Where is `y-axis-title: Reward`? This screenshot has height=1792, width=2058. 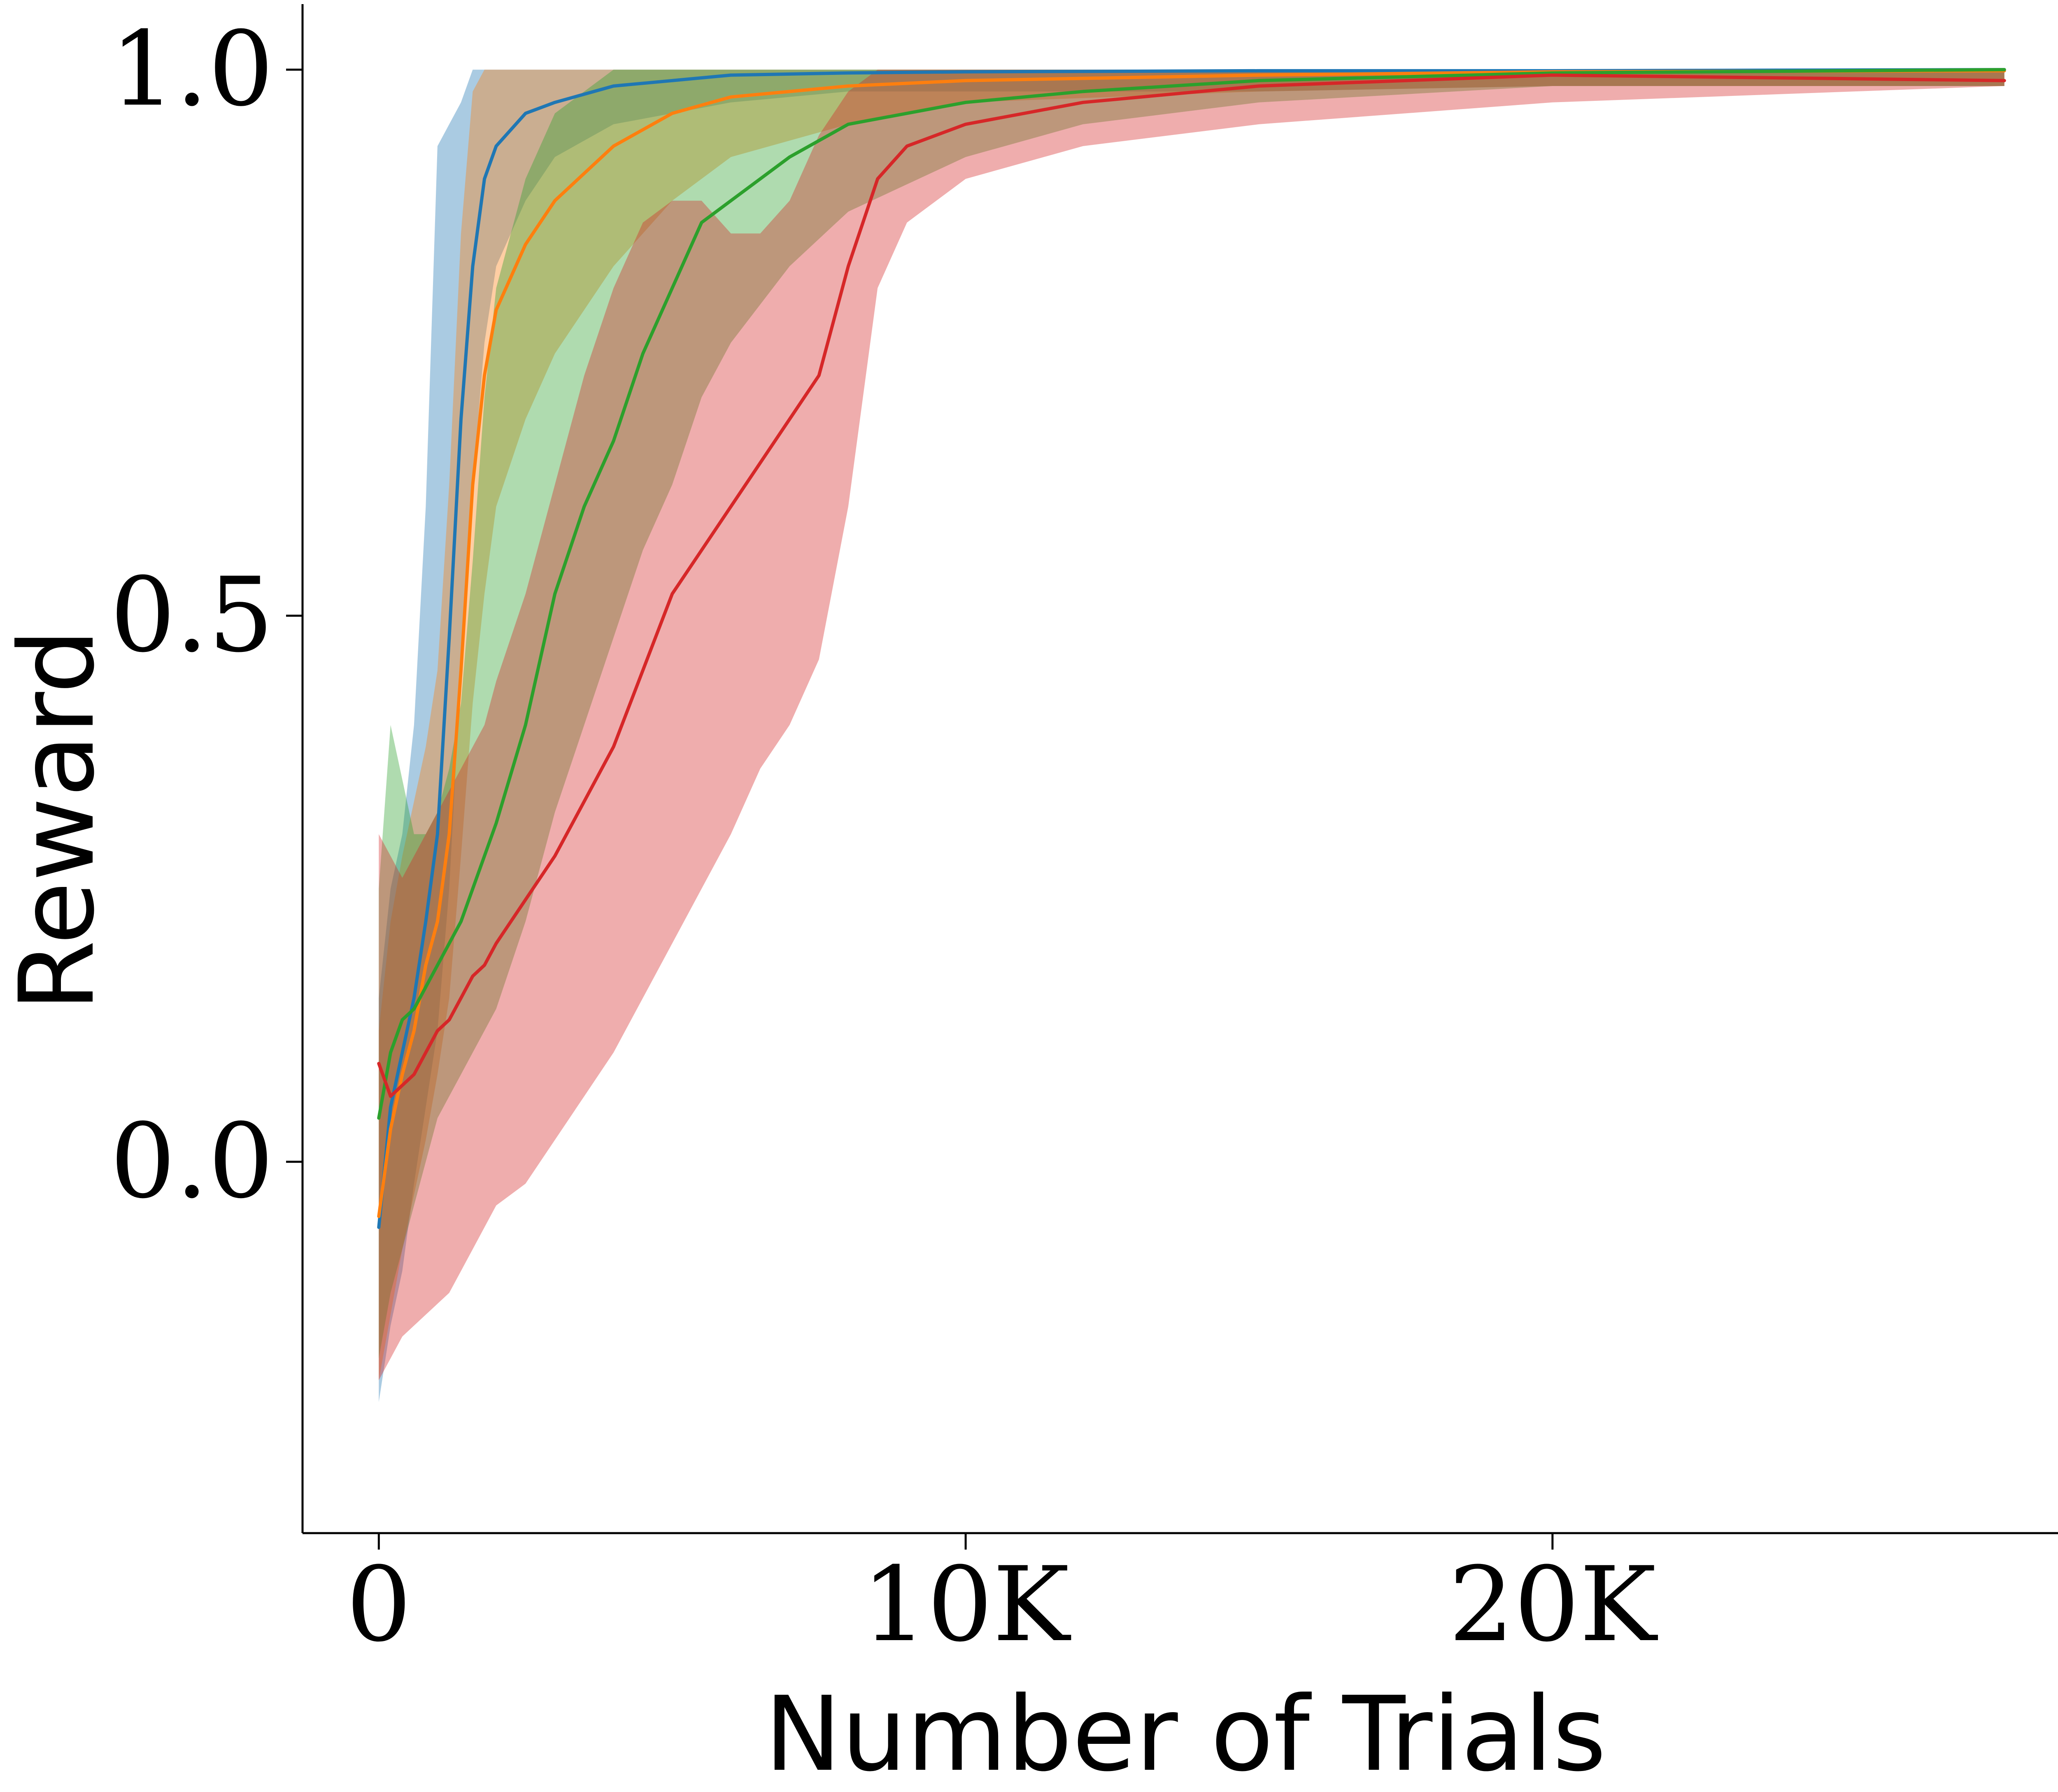
y-axis-title: Reward is located at coordinates (58, 820).